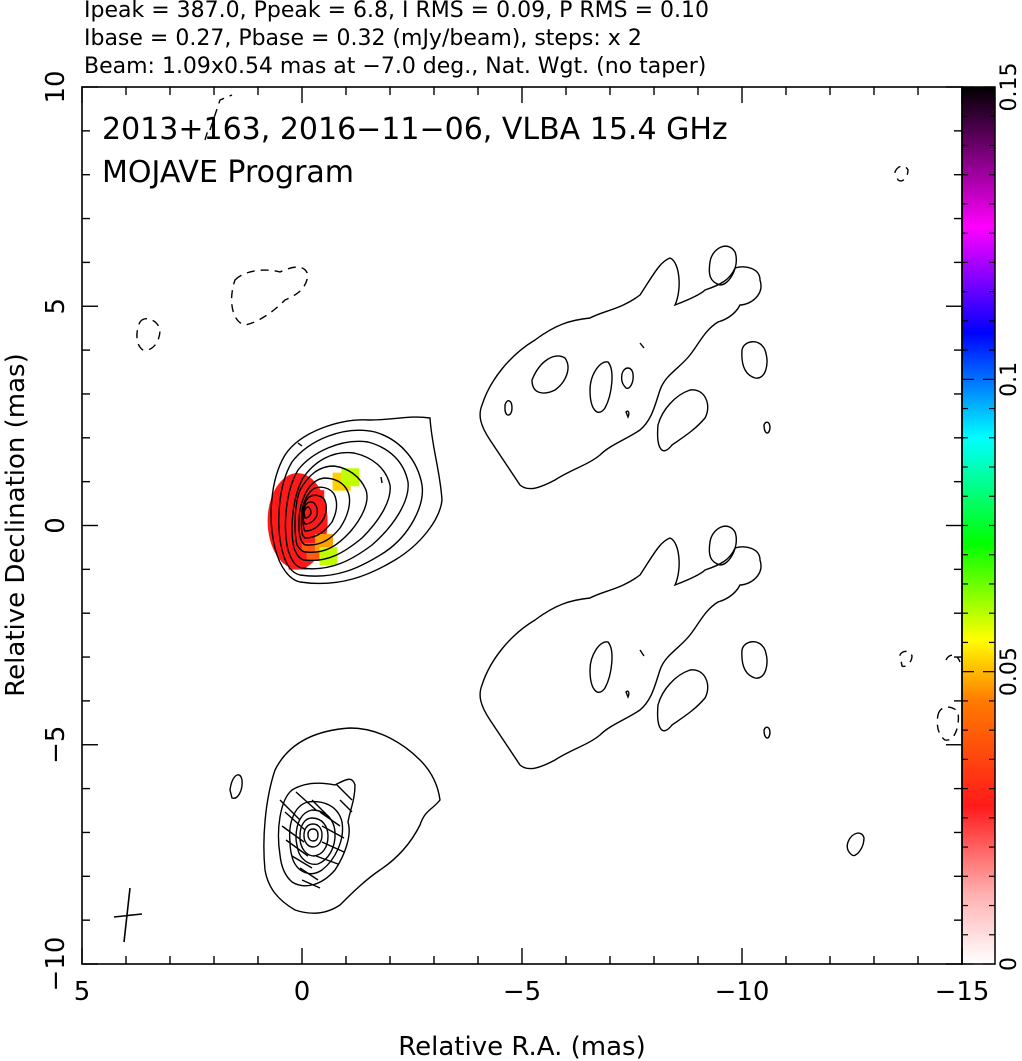 This screenshot has width=1022, height=1061. What do you see at coordinates (56, 964) in the screenshot?
I see `y-tick-label: −10` at bounding box center [56, 964].